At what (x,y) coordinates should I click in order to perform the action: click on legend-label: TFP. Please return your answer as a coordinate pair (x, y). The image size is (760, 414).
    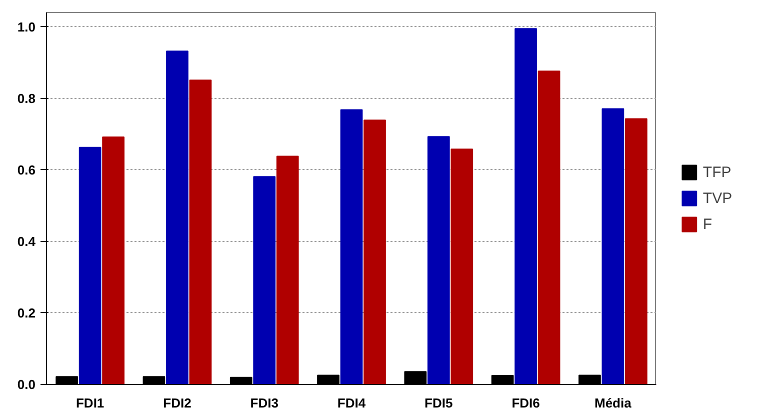
    Looking at the image, I should click on (717, 172).